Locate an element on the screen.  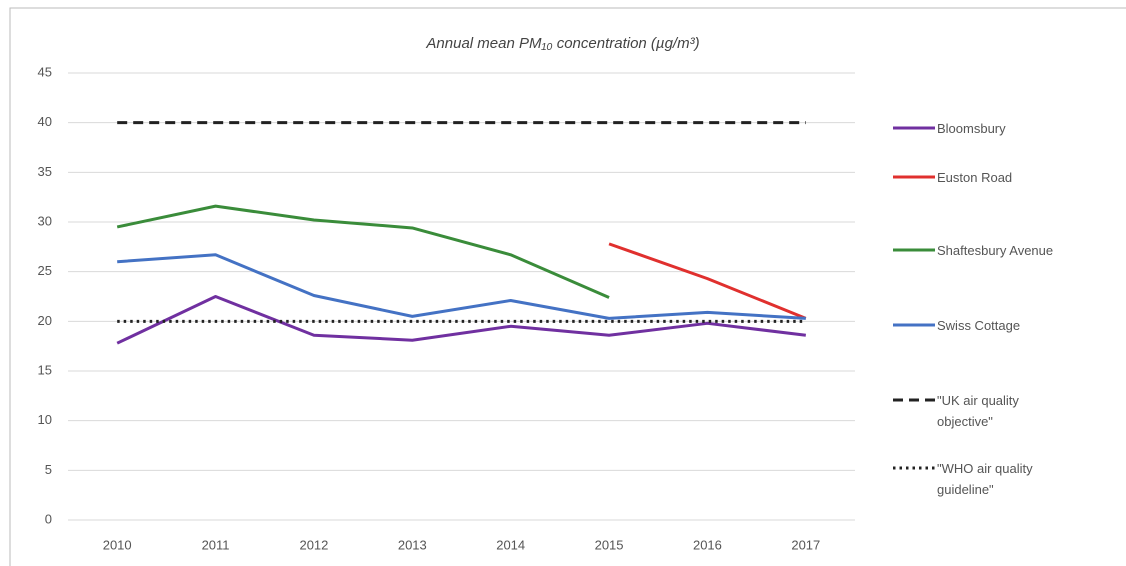
chart-title: Annual mean PM₁₀ concentration (µg/m³) is located at coordinates (562, 43).